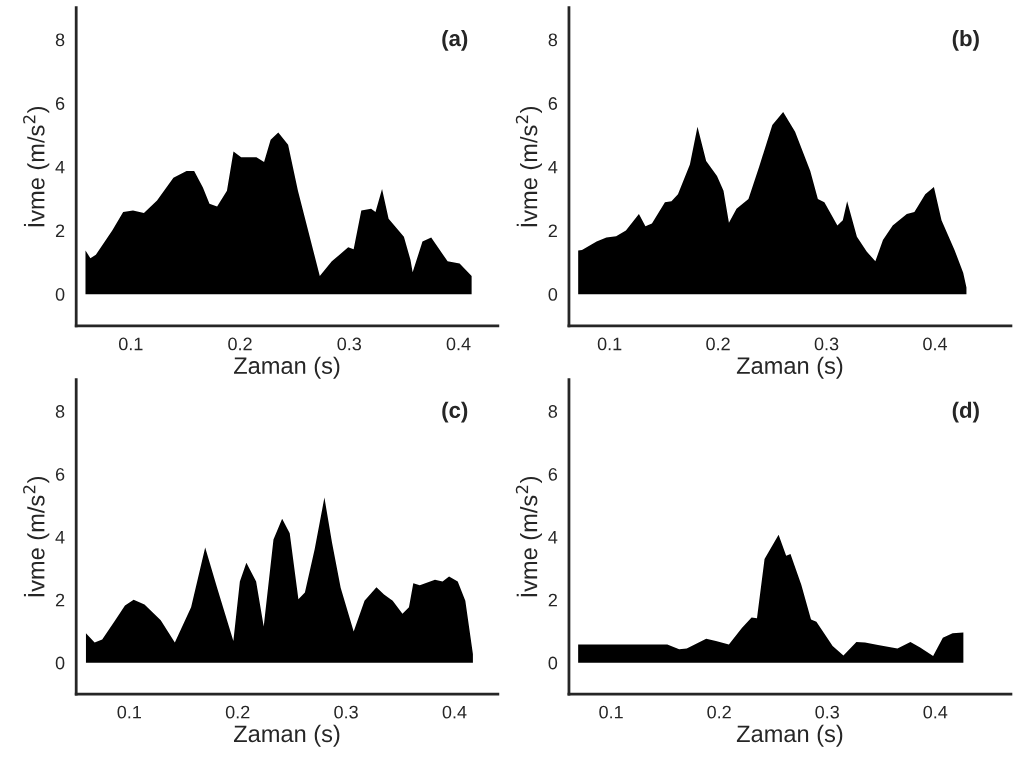  What do you see at coordinates (455, 412) in the screenshot?
I see `annotation: (c)` at bounding box center [455, 412].